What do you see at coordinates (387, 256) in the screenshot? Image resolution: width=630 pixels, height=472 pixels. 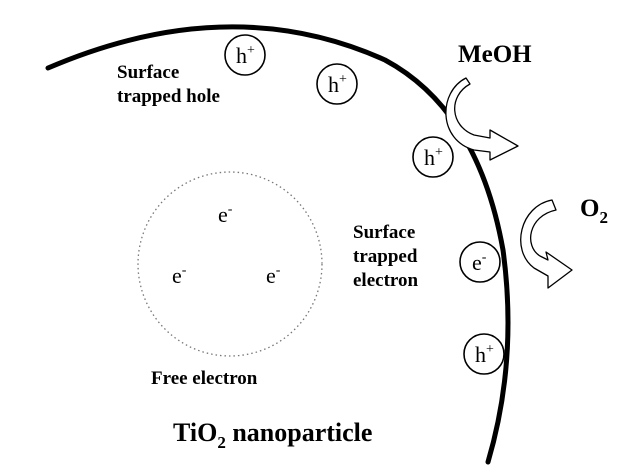 I see `surface-electron-label: Surface trapped electron` at bounding box center [387, 256].